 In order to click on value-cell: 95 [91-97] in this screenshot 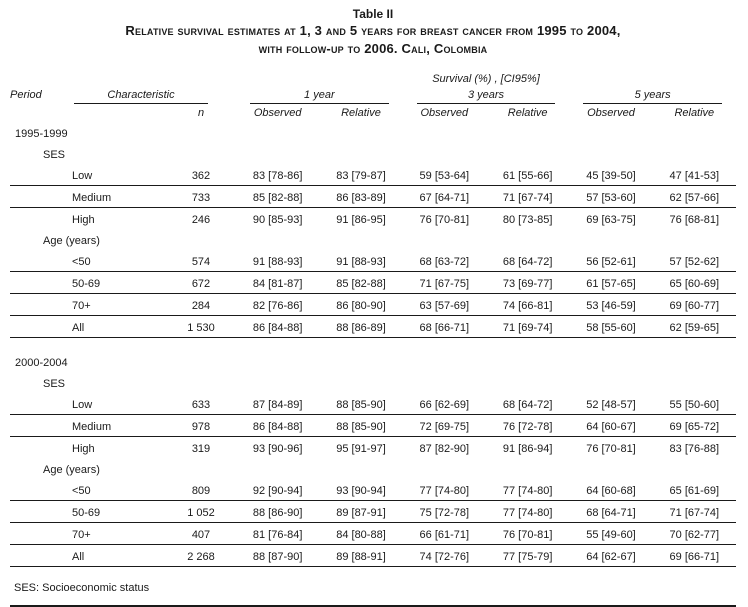, I will do `click(361, 449)`.